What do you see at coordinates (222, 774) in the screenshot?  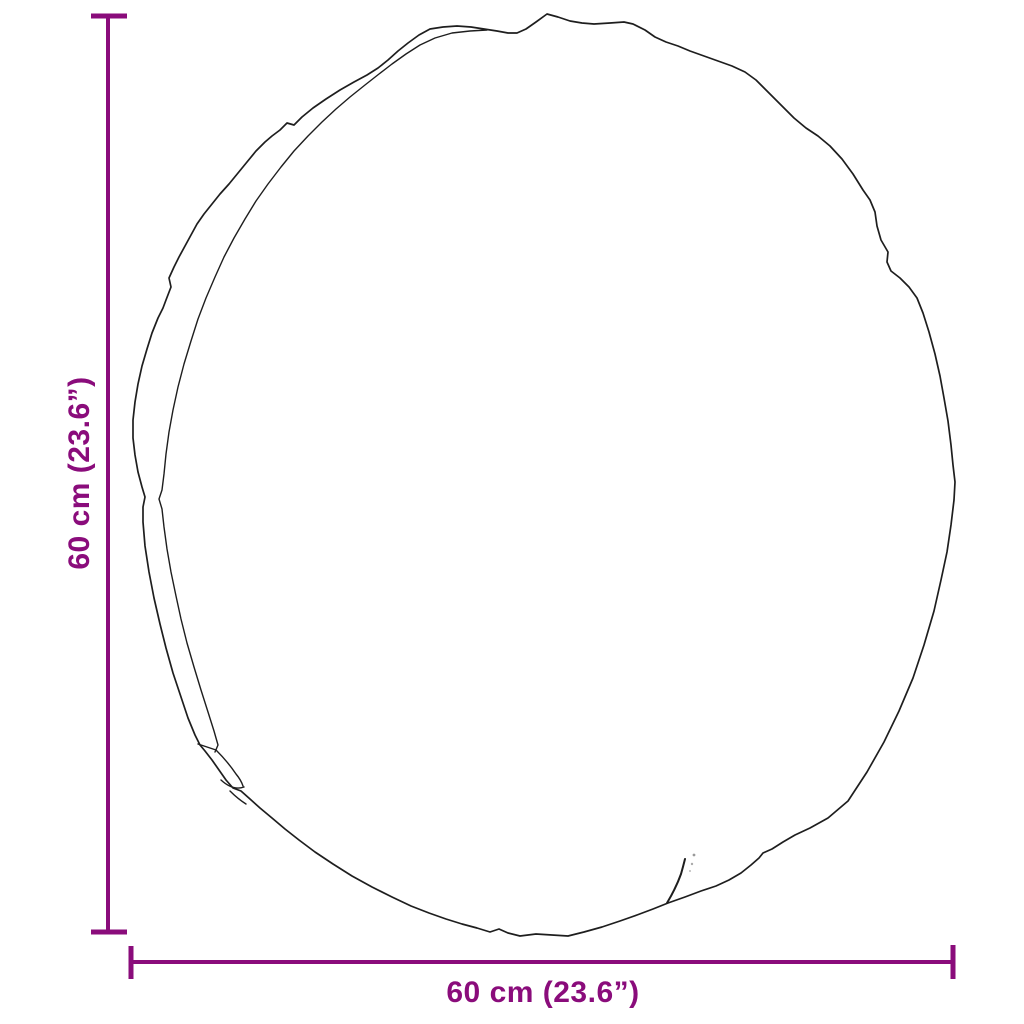 I see `fold-detail` at bounding box center [222, 774].